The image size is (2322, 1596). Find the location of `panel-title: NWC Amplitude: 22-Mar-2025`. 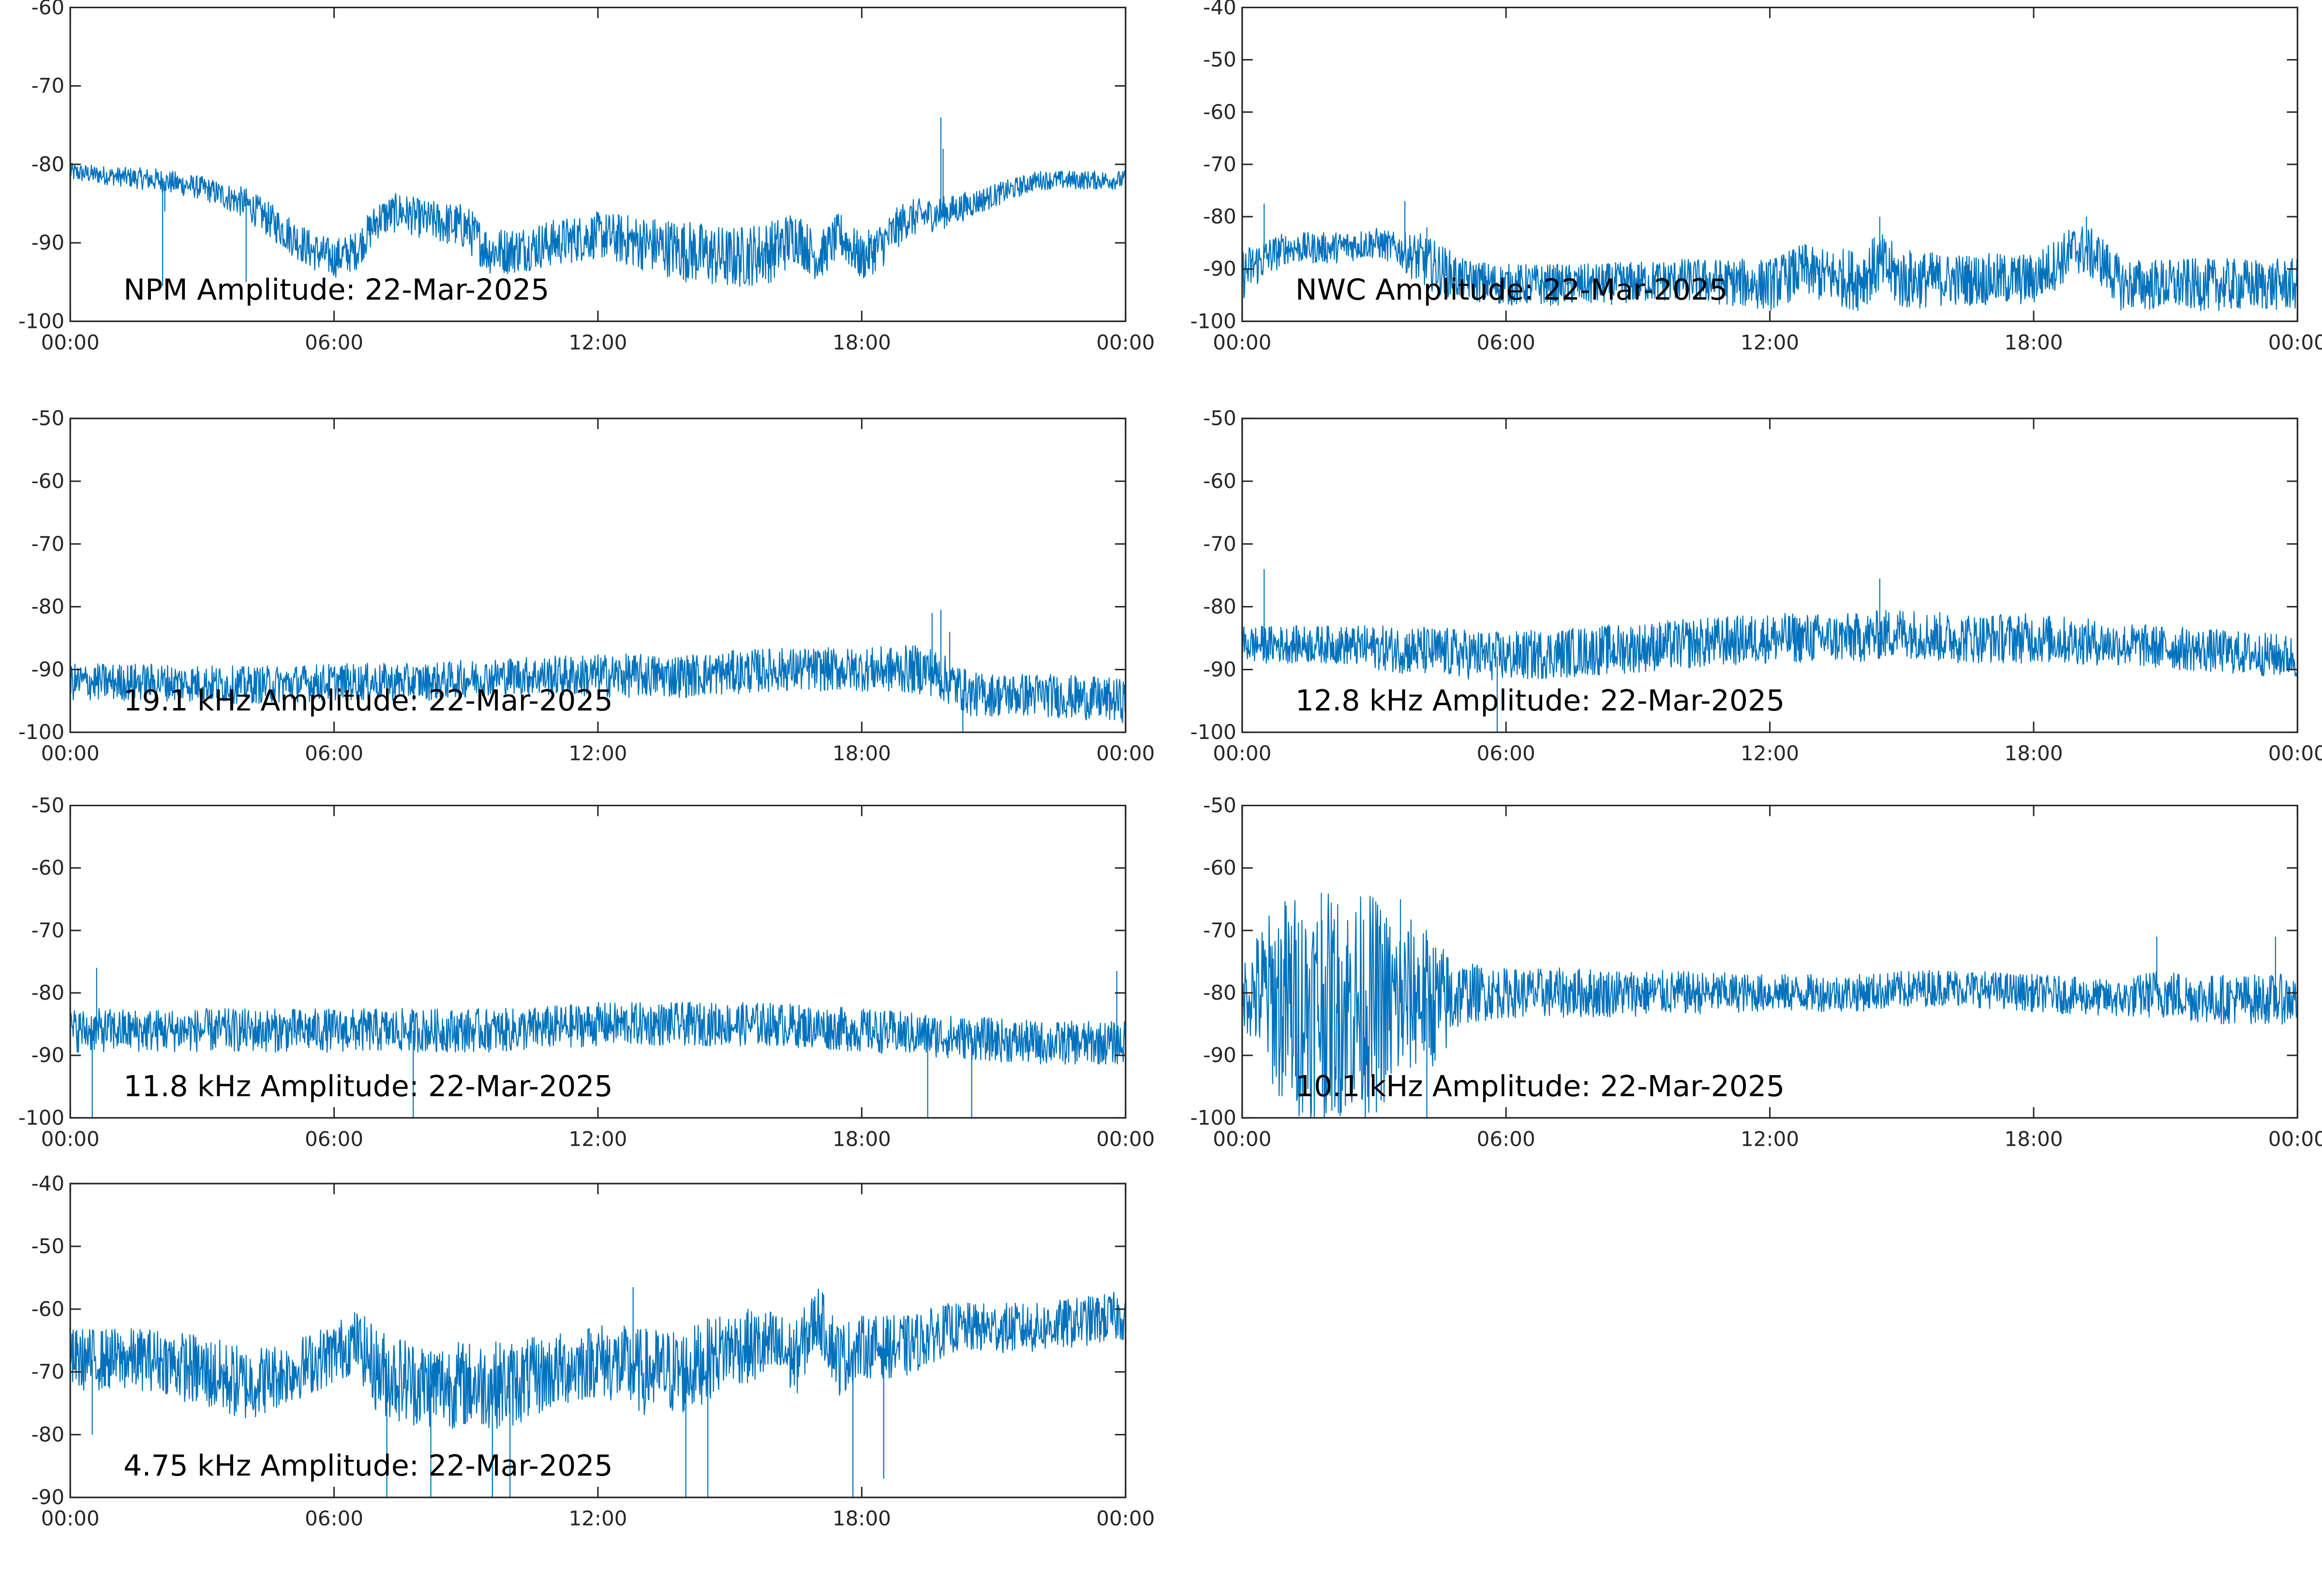

panel-title: NWC Amplitude: 22-Mar-2025 is located at coordinates (1511, 290).